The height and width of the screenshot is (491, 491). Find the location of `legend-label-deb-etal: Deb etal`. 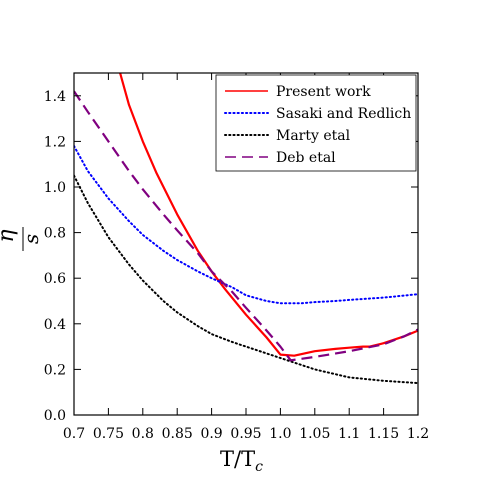

legend-label-deb-etal: Deb etal is located at coordinates (306, 158).